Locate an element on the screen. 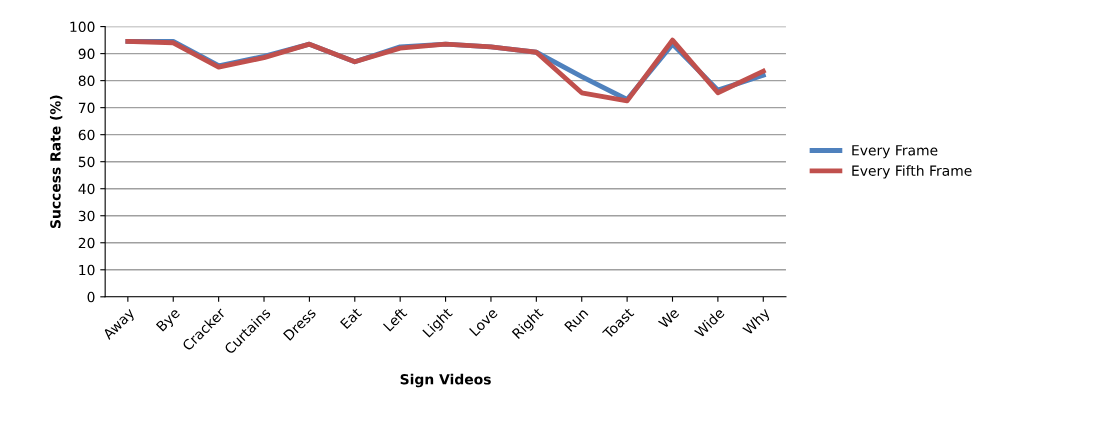 The width and height of the screenshot is (1107, 443). y-tick-label: 70 is located at coordinates (86, 108).